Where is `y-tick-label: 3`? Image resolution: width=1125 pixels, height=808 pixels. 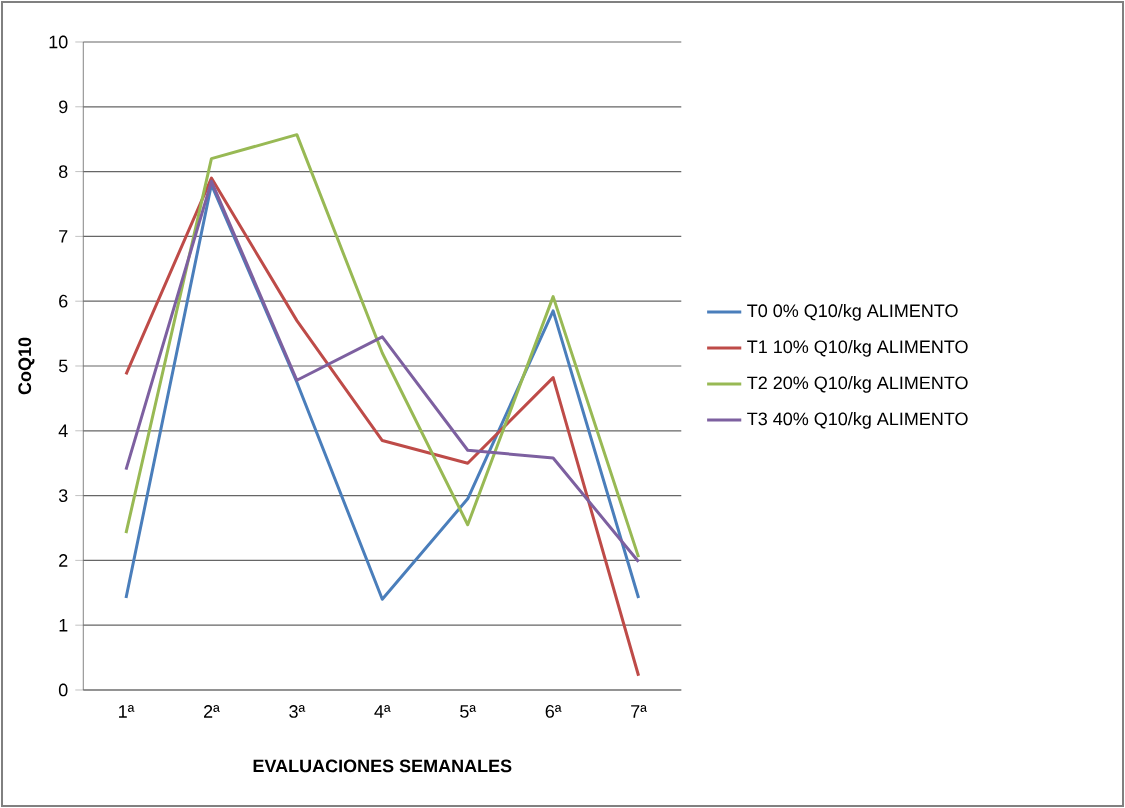 y-tick-label: 3 is located at coordinates (63, 495).